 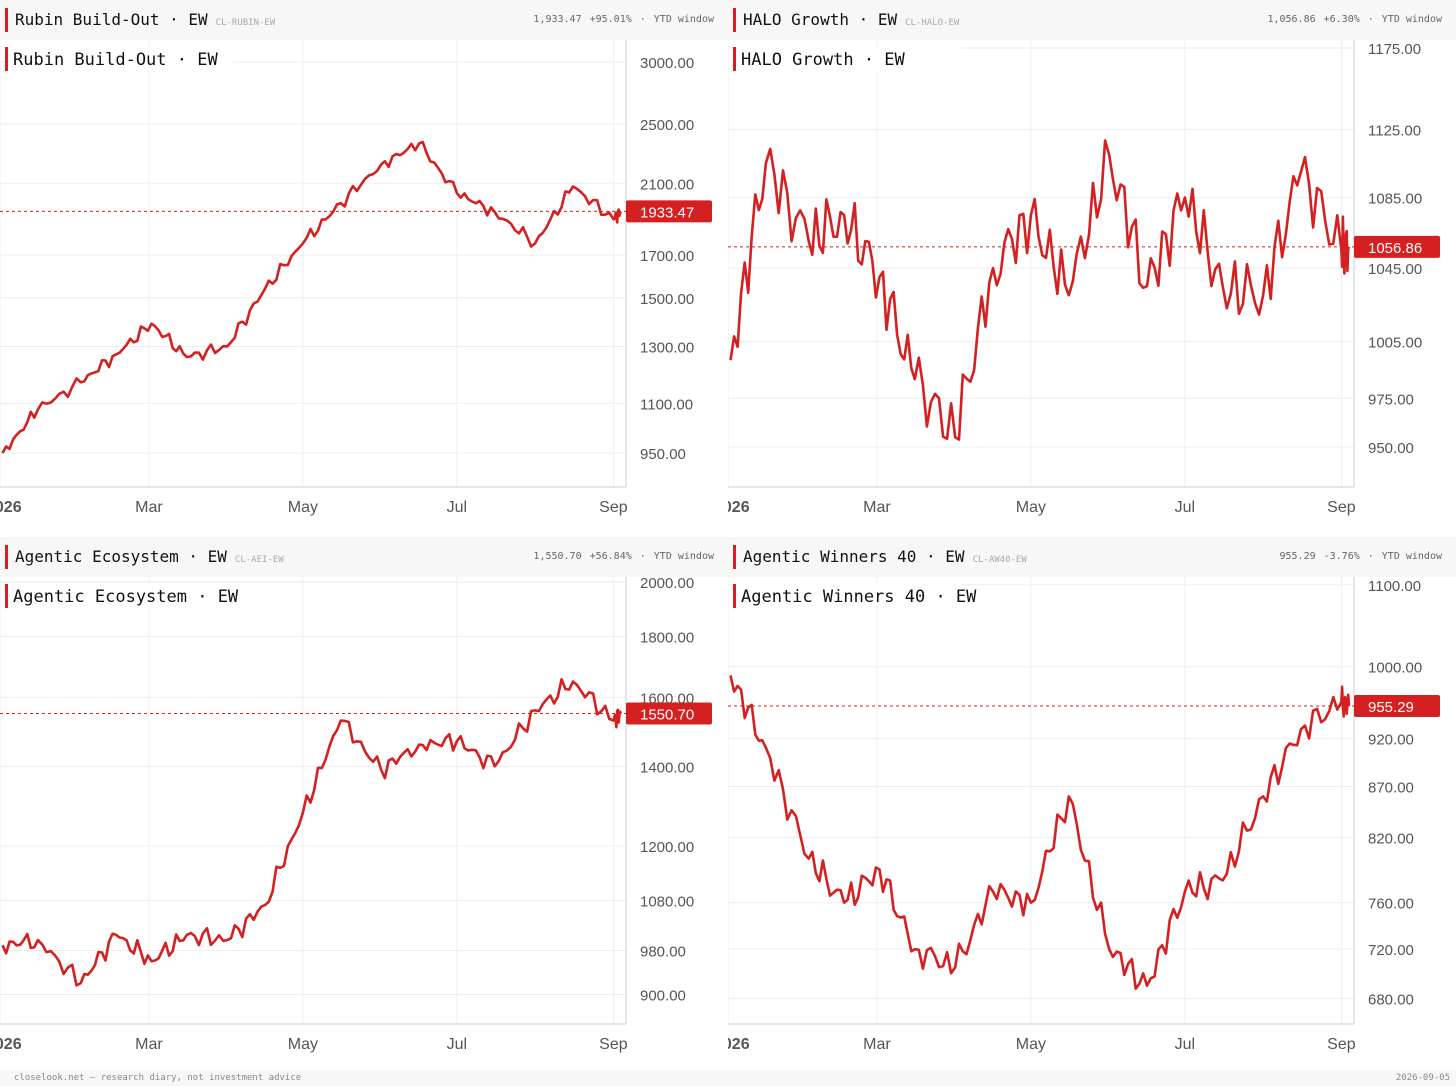 I want to click on y-tick-label: 720.00, so click(x=1391, y=950).